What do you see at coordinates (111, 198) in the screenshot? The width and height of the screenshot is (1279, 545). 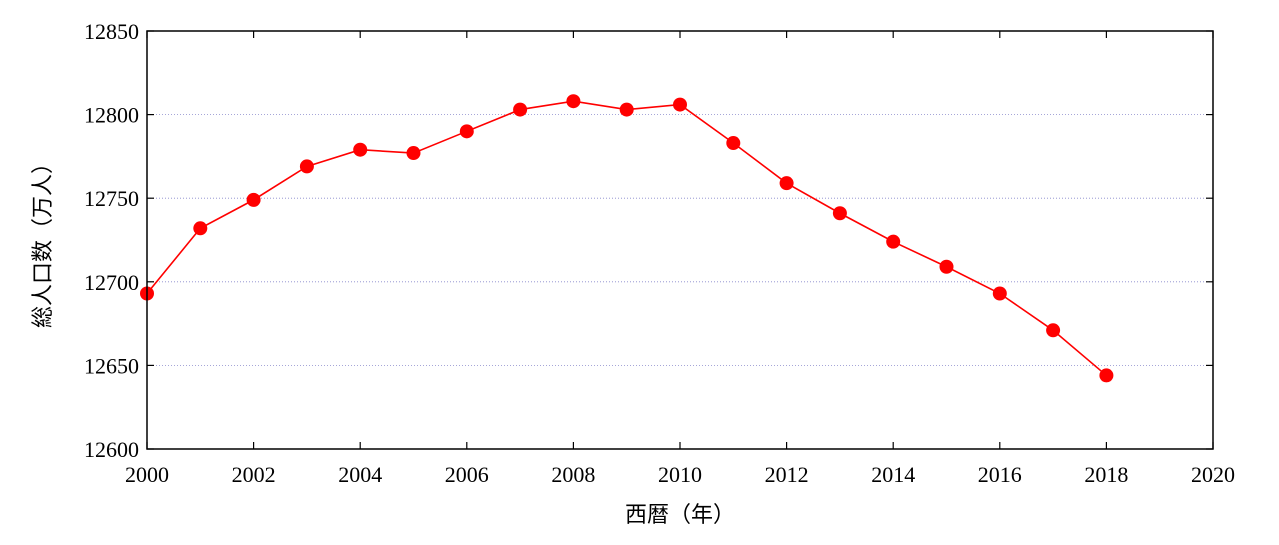 I see `y-tick-label: 12750` at bounding box center [111, 198].